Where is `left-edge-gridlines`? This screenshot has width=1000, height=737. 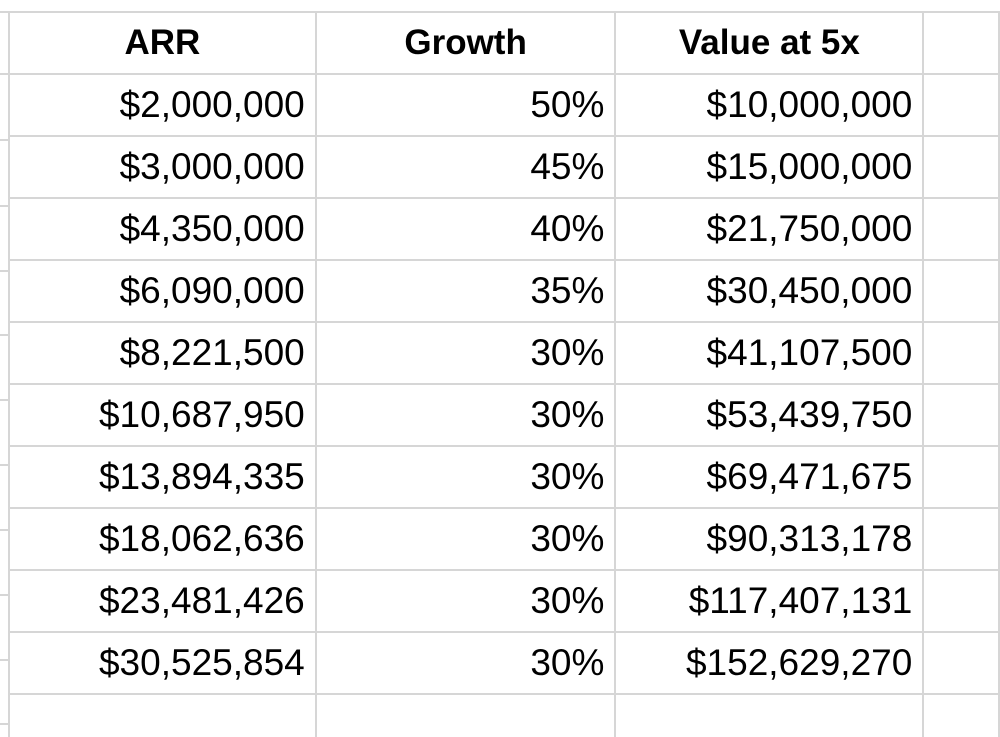
left-edge-gridlines is located at coordinates (4, 368).